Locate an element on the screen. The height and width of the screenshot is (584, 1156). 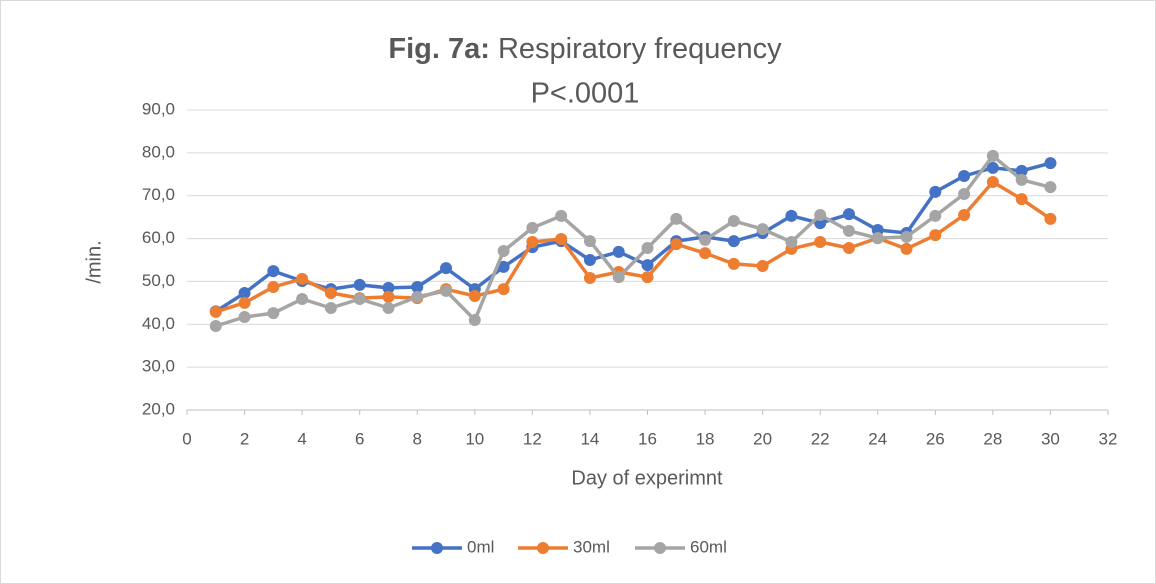
x-tick-label: 30 is located at coordinates (1050, 438).